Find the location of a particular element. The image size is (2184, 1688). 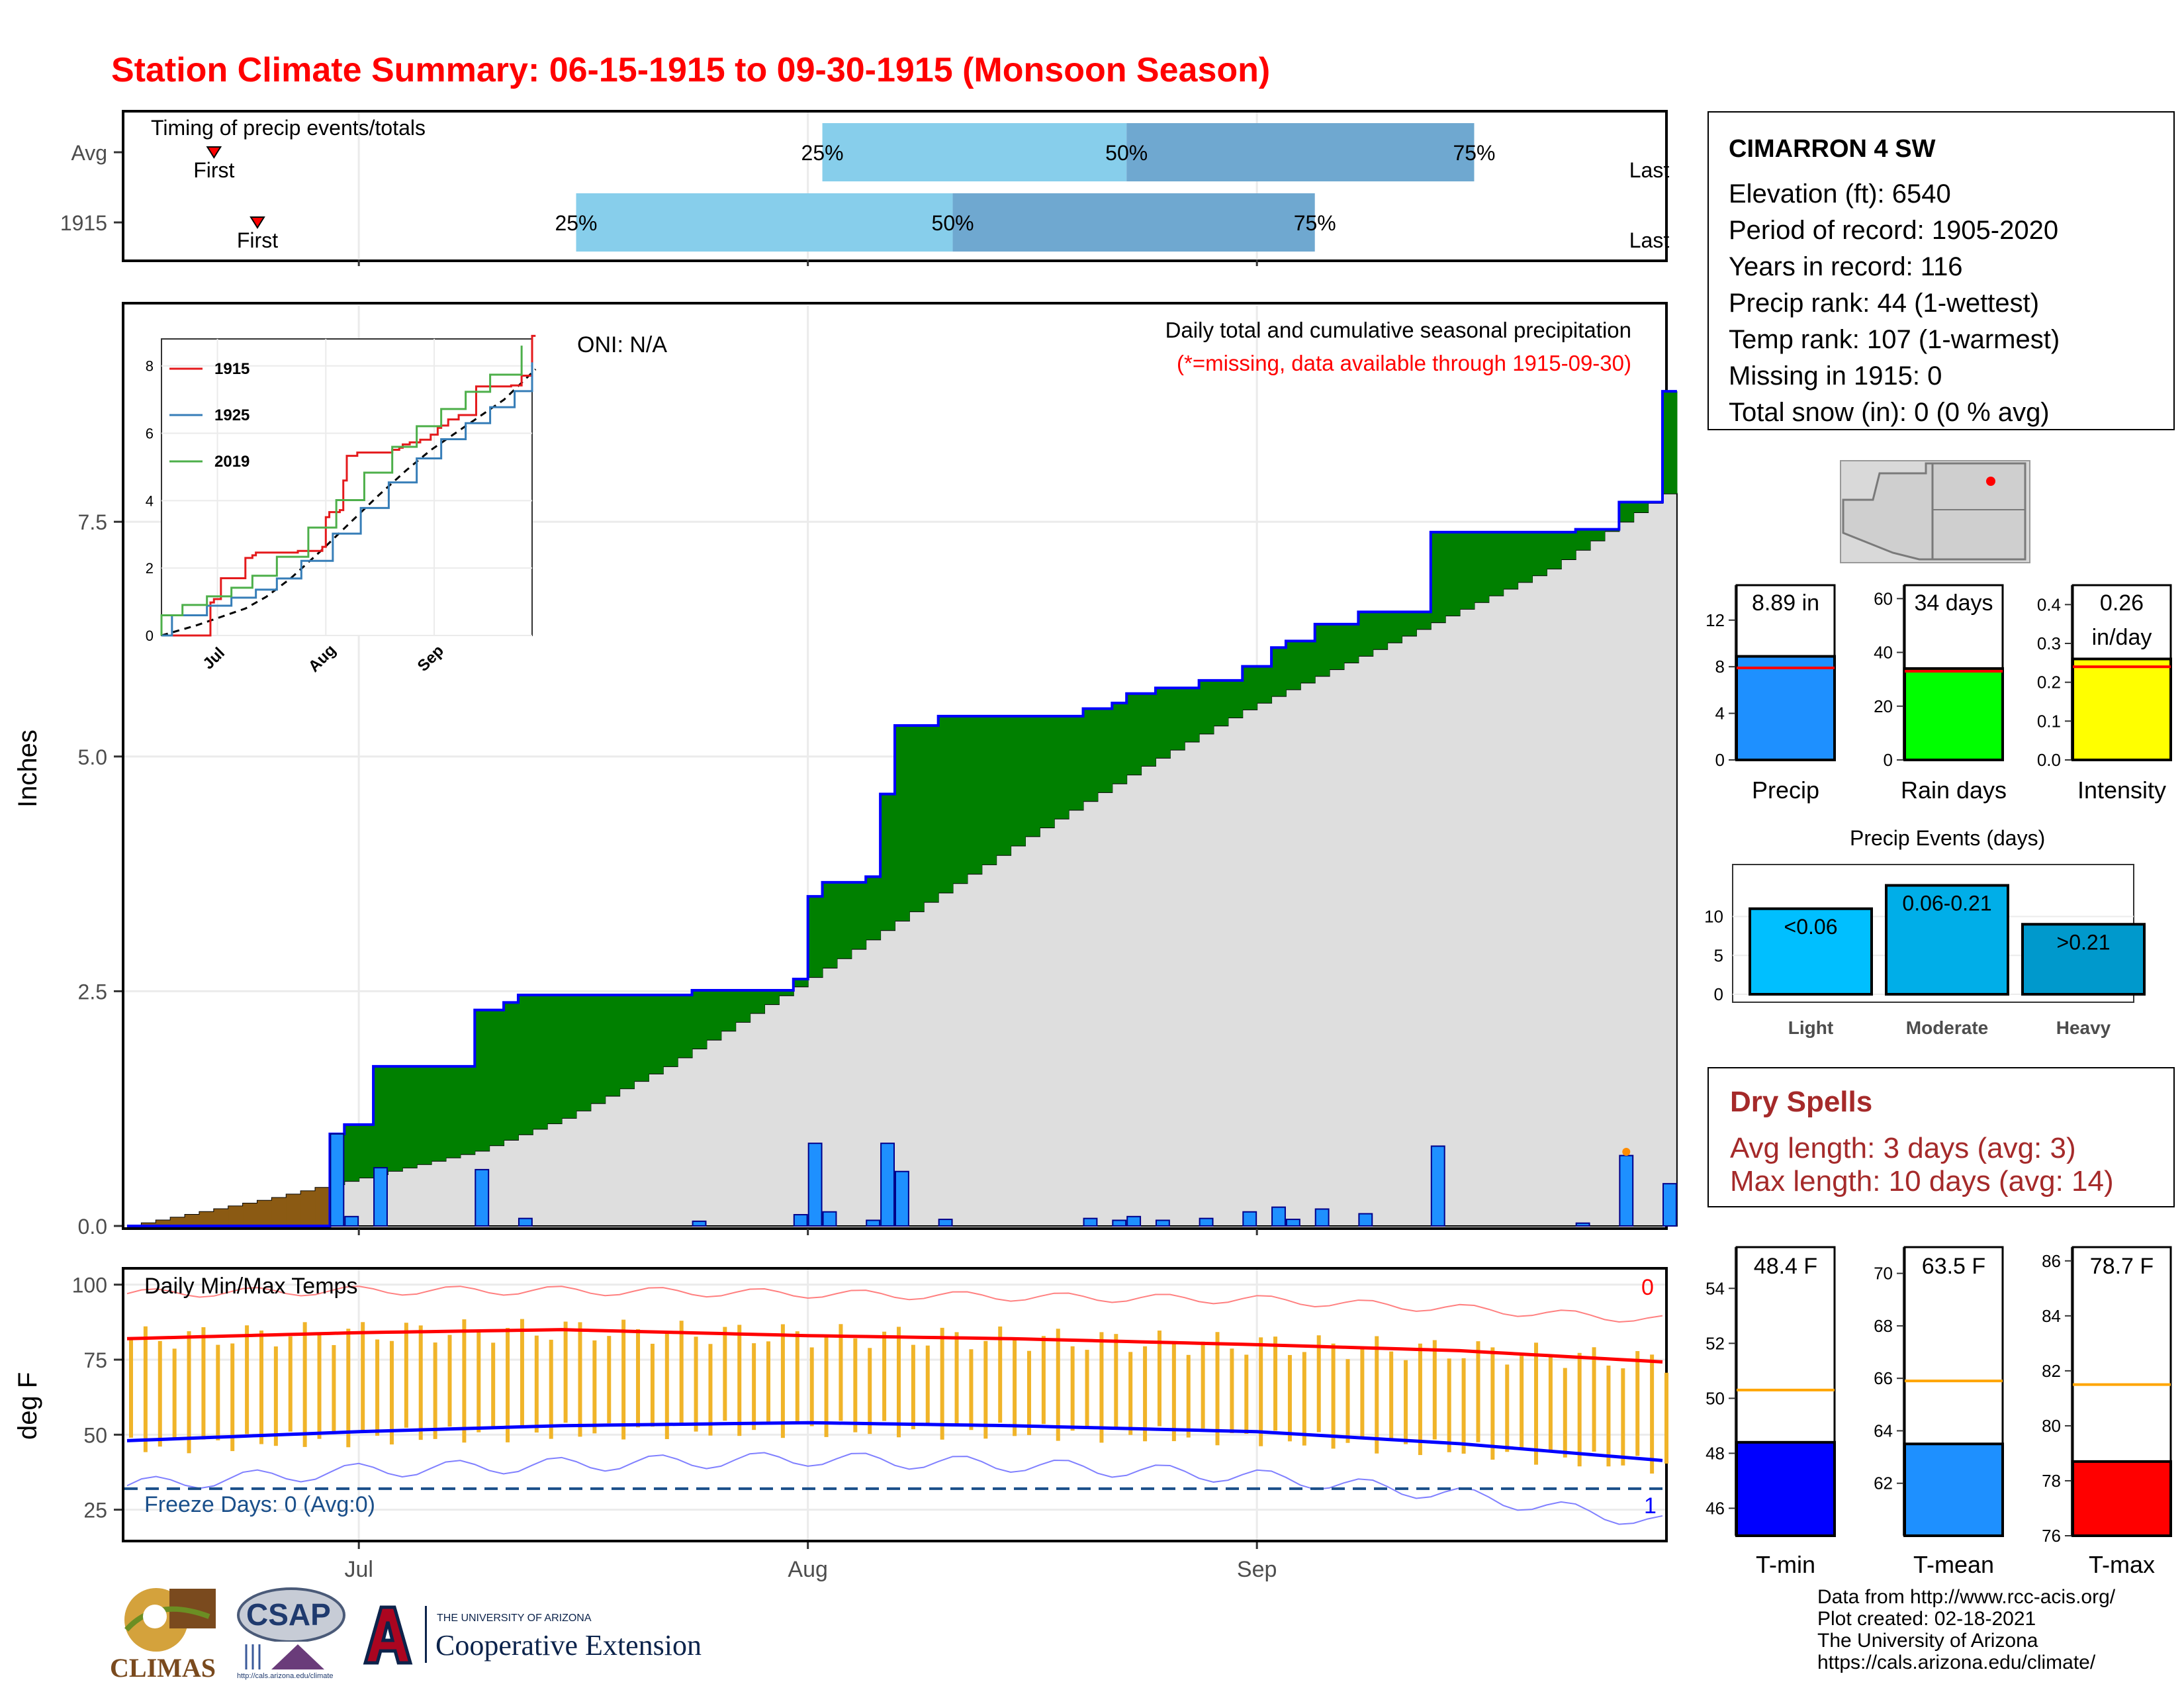

csap-url: http://cals.arizona.edu/climate is located at coordinates (285, 1676).